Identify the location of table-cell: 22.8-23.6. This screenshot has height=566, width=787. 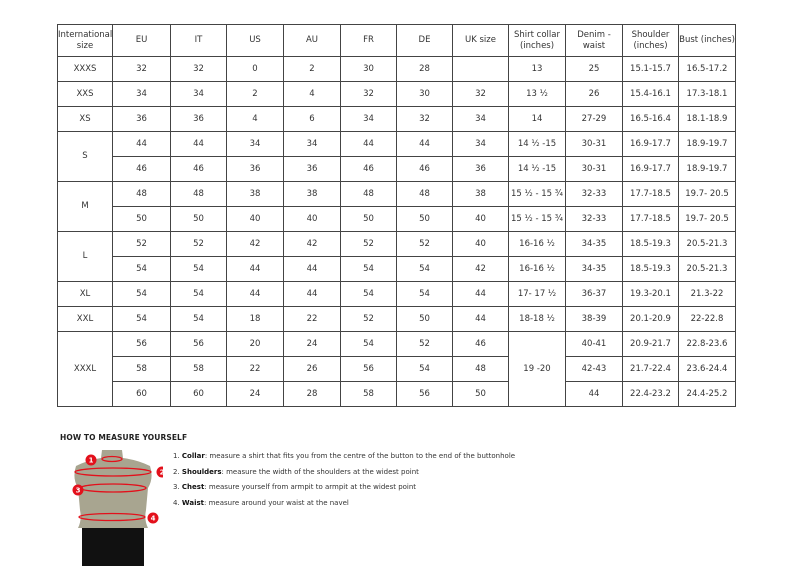
(707, 344).